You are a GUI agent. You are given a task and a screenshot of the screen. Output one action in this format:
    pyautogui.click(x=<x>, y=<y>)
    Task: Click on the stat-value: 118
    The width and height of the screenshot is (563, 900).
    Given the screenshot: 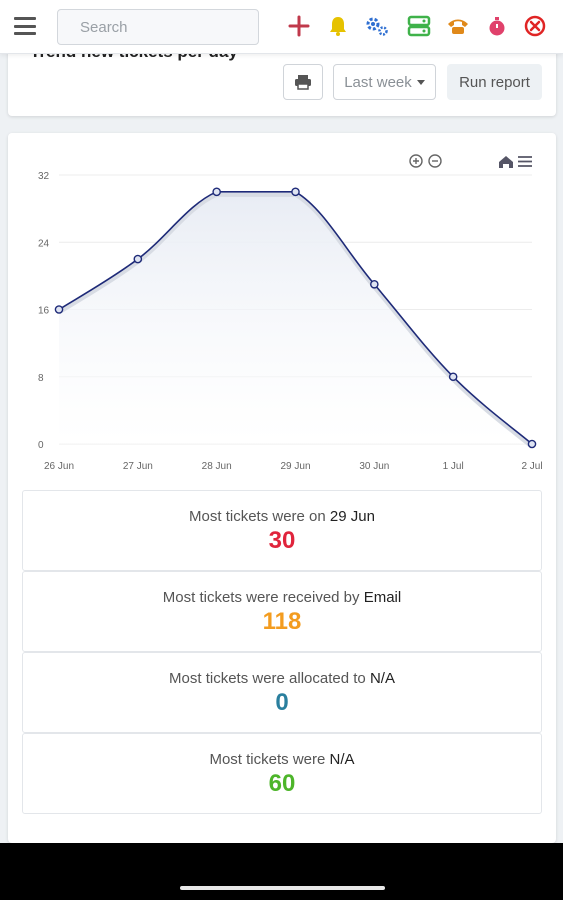 What is the action you would take?
    pyautogui.click(x=282, y=621)
    